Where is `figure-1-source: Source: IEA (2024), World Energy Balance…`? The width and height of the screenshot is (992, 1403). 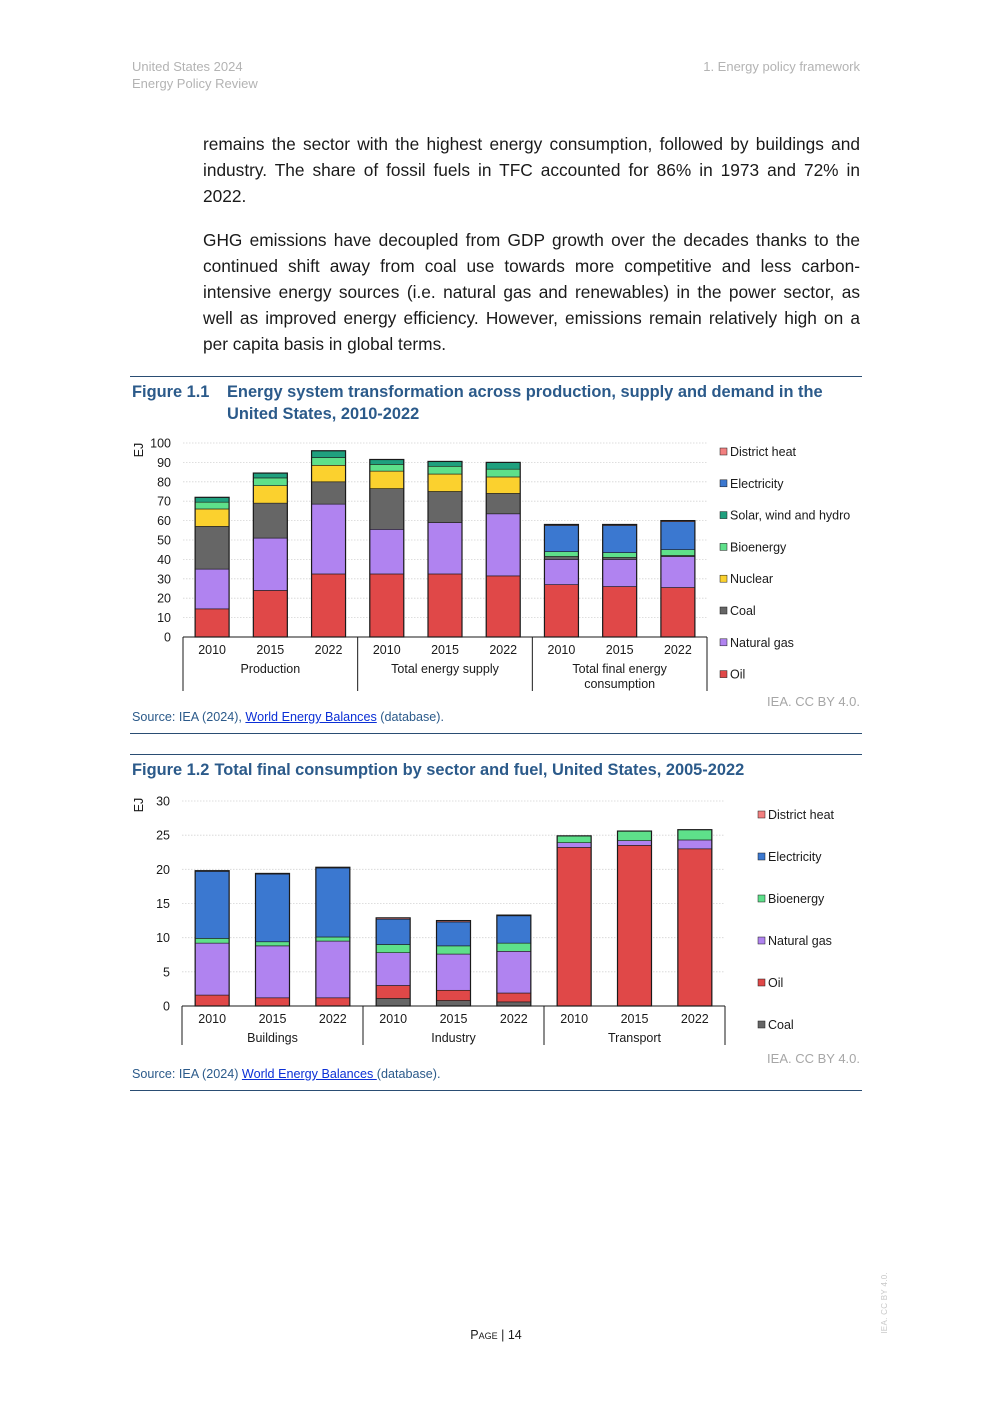
figure-1-source: Source: IEA (2024), World Energy Balance… is located at coordinates (288, 717).